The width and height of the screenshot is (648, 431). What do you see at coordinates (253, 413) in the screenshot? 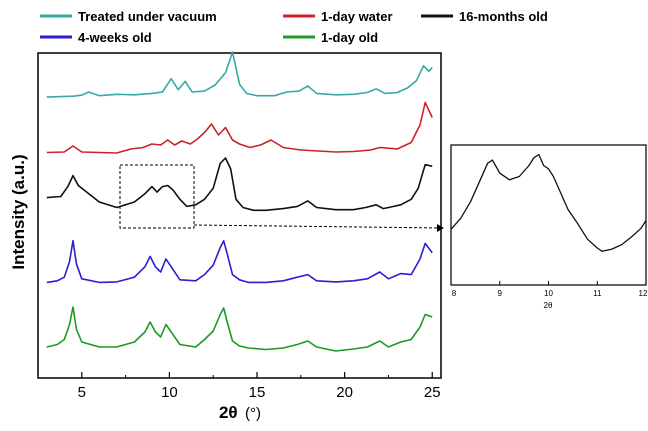
I see `x-axis-label-unit: (°)` at bounding box center [253, 413].